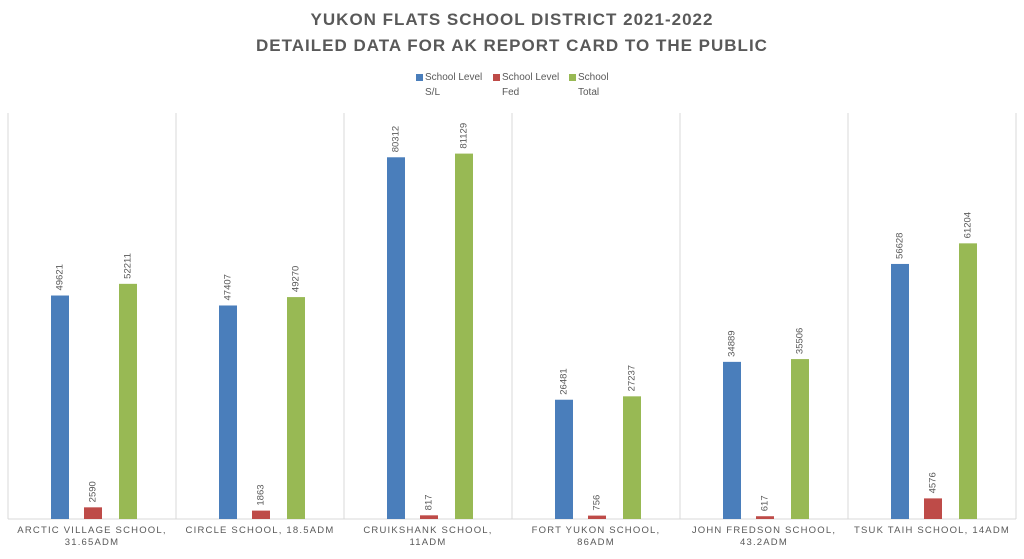 The image size is (1024, 559). What do you see at coordinates (564, 381) in the screenshot?
I see `data-label: 26481` at bounding box center [564, 381].